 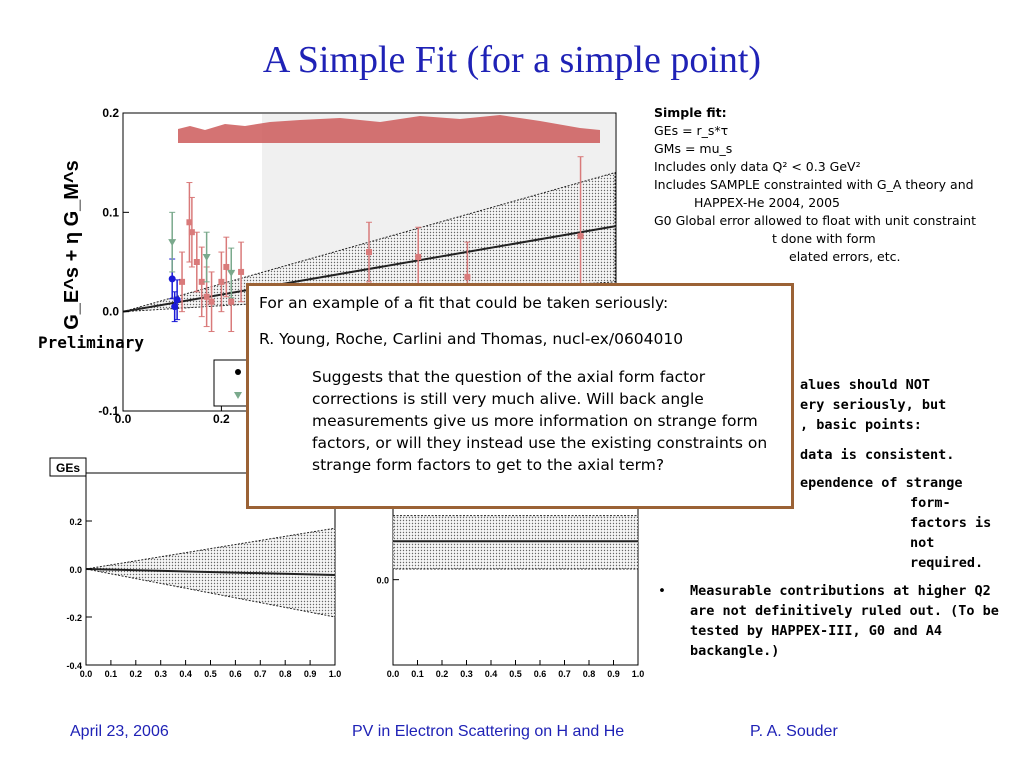 I want to click on slide-title: A Simple Fit (for a simple point), so click(x=512, y=60).